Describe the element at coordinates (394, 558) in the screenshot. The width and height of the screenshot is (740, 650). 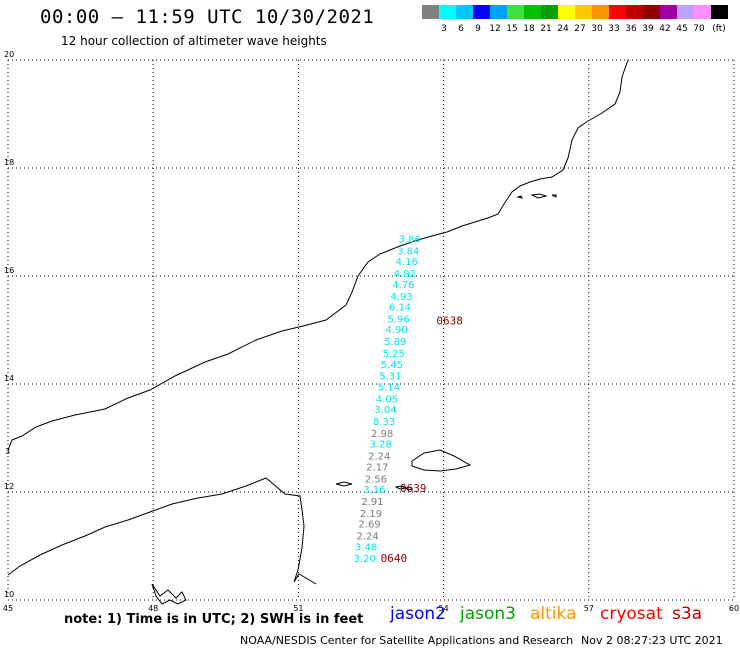
I see `pass-time-label: 0640` at that location.